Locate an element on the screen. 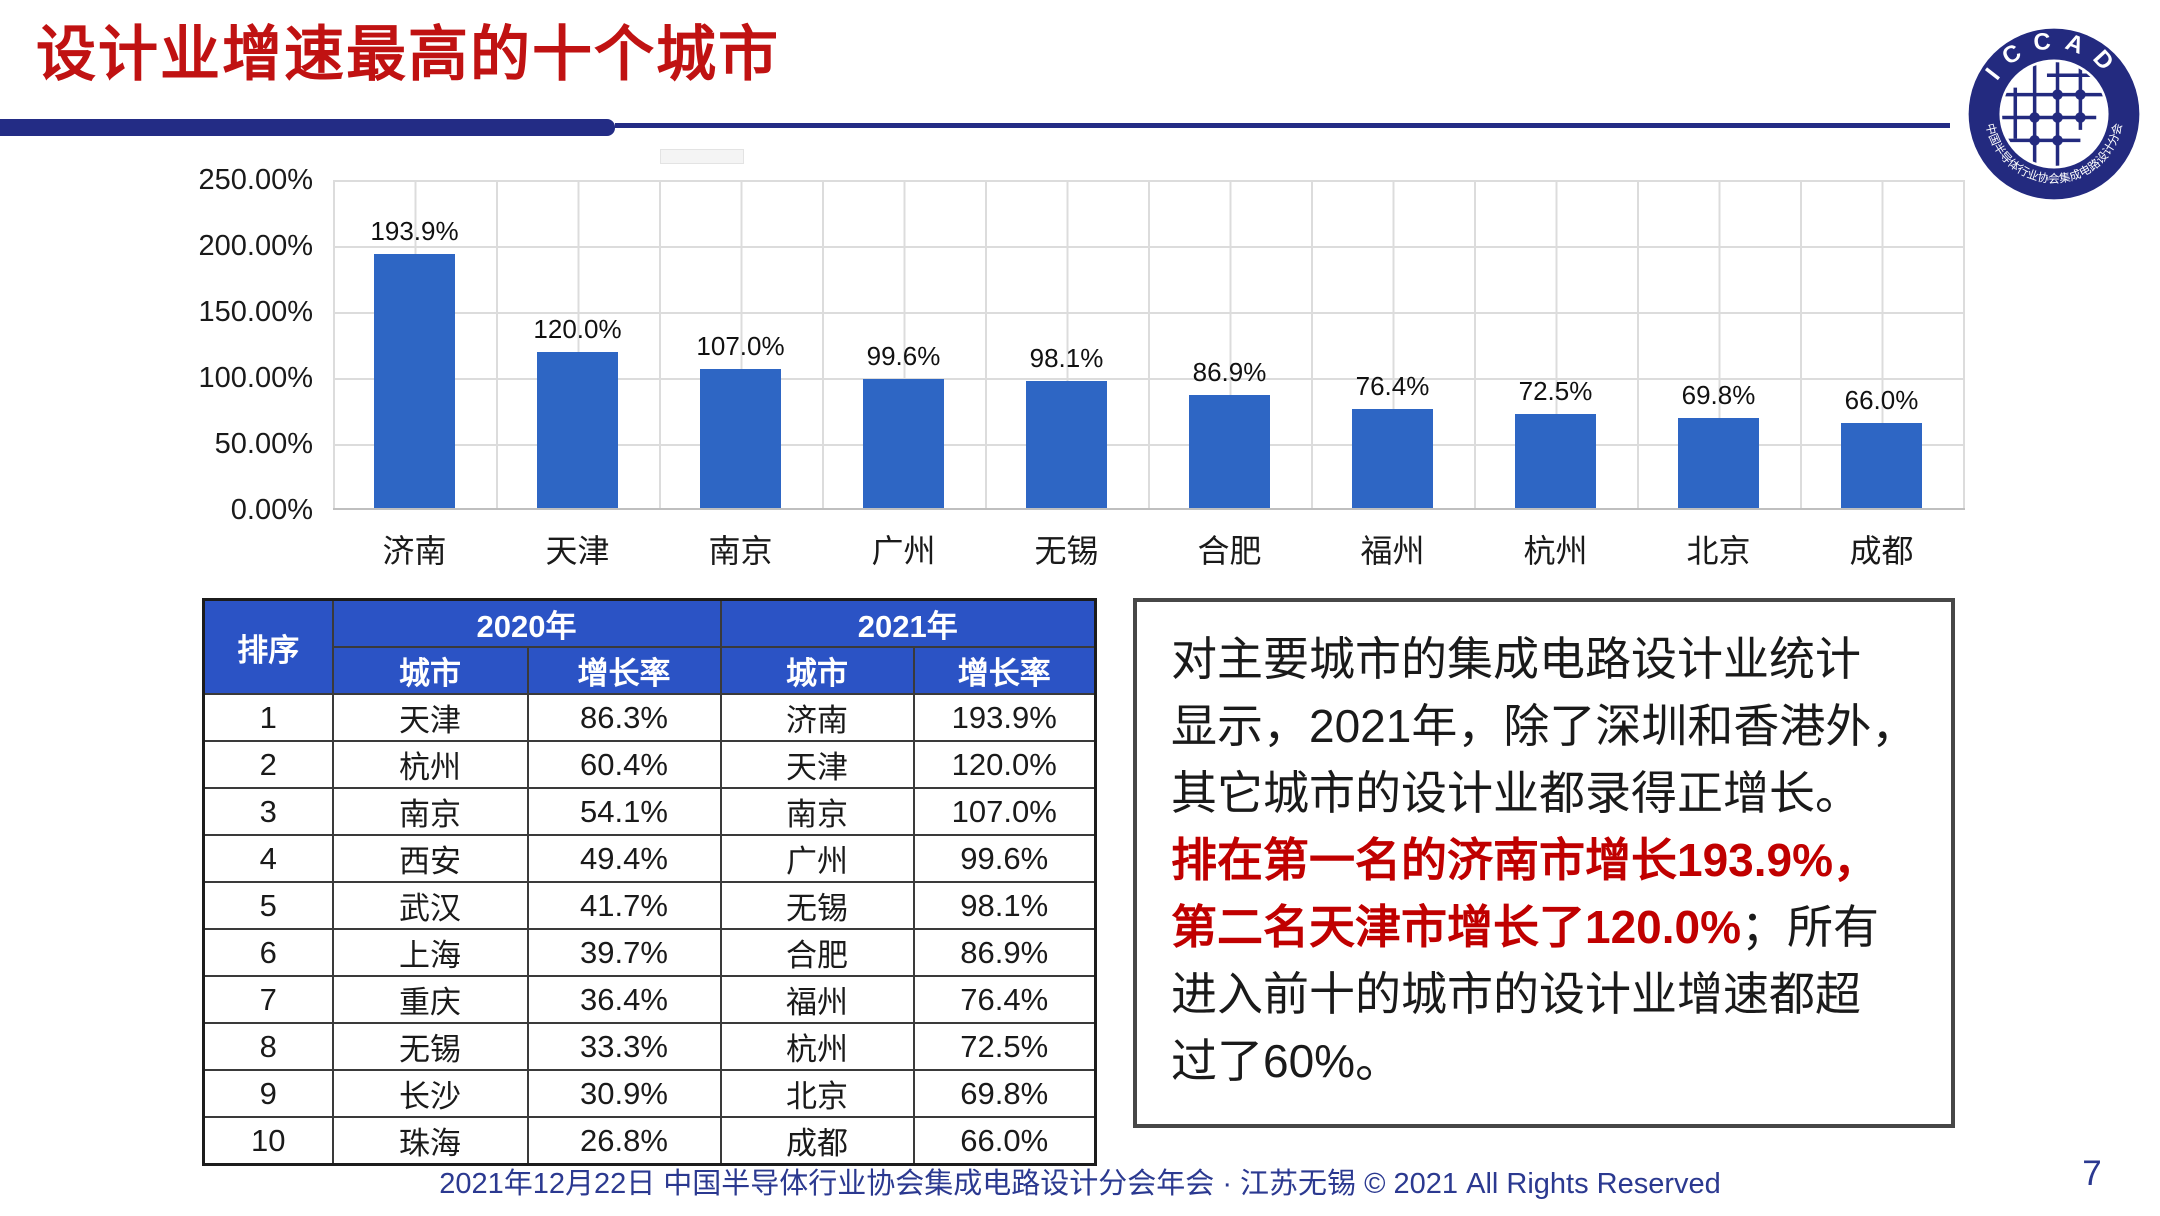 This screenshot has width=2160, height=1216. bar-column: 76.4% 福州 is located at coordinates (1392, 374).